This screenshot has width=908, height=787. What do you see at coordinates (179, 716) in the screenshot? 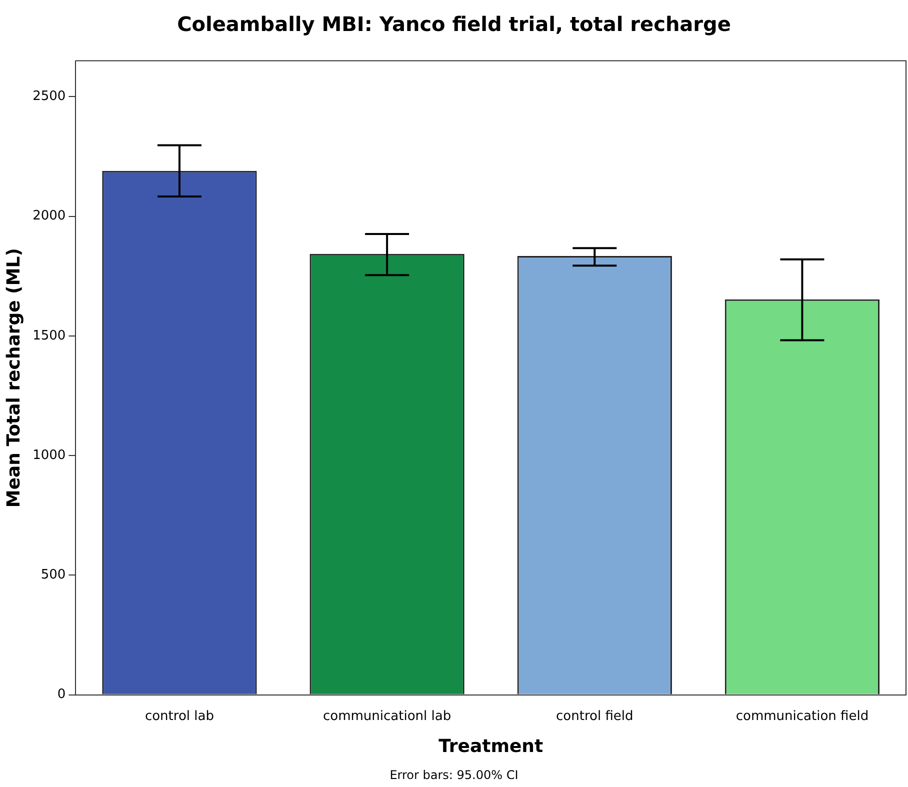
I see `x-tick-label: control lab` at bounding box center [179, 716].